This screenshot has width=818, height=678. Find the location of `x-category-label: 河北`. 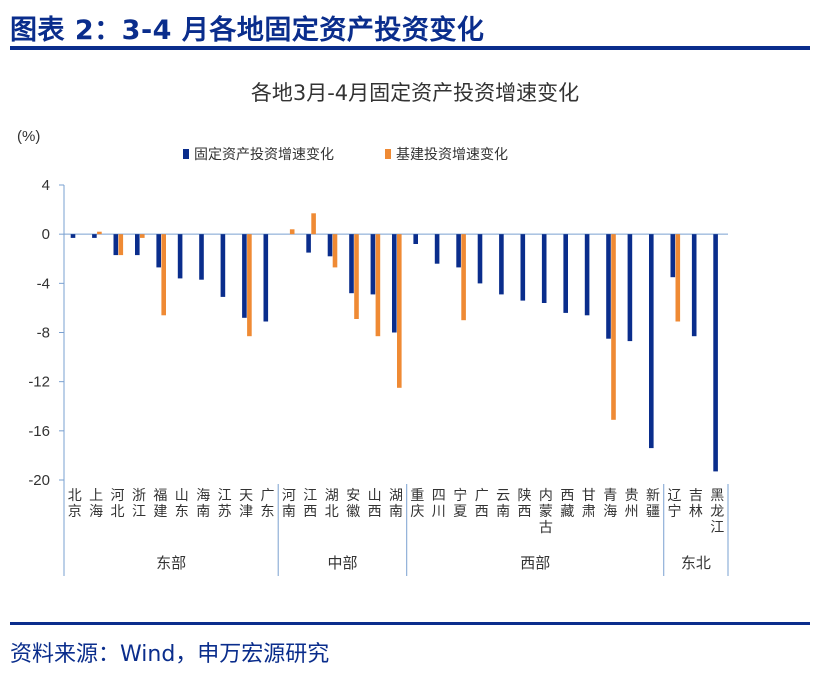

x-category-label: 河北 is located at coordinates (118, 504).